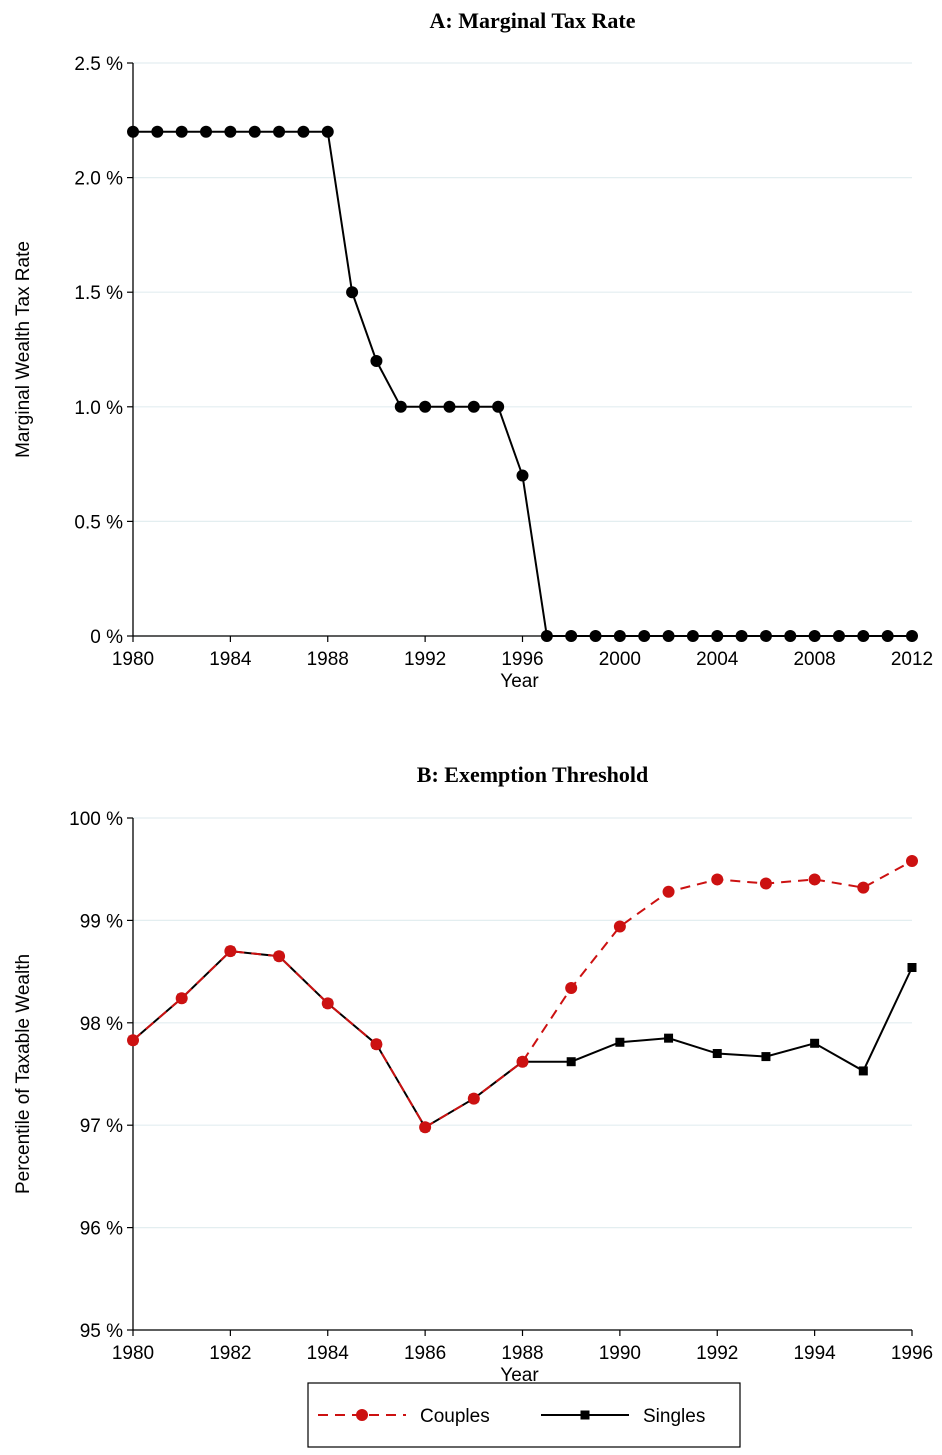  What do you see at coordinates (522, 1039) in the screenshot?
I see `data-line` at bounding box center [522, 1039].